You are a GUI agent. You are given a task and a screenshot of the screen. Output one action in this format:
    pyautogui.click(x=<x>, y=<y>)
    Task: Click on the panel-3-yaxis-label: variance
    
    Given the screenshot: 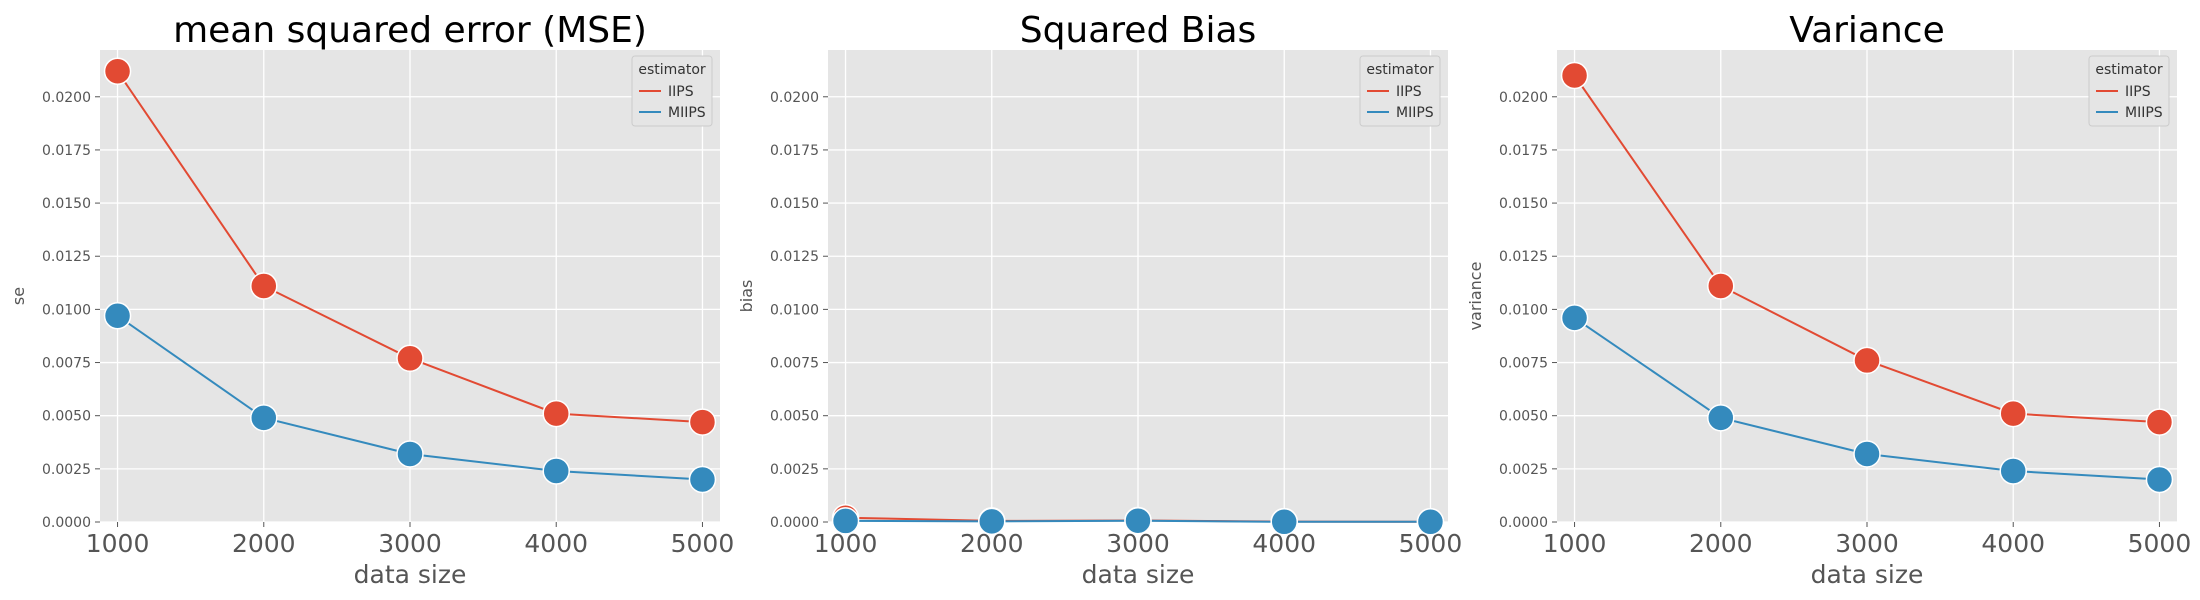 What is the action you would take?
    pyautogui.click(x=1475, y=296)
    